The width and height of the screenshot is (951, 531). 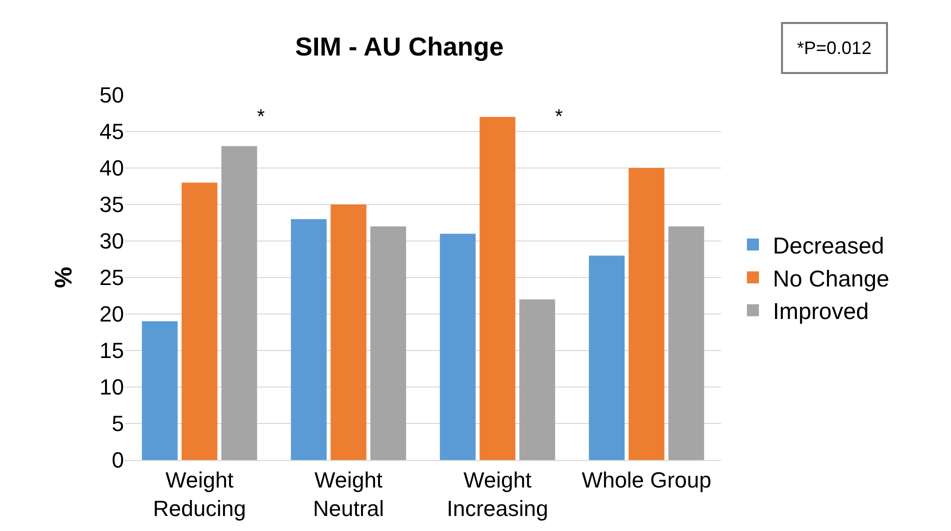 I want to click on chart-title: SIM - AU Change, so click(x=399, y=46).